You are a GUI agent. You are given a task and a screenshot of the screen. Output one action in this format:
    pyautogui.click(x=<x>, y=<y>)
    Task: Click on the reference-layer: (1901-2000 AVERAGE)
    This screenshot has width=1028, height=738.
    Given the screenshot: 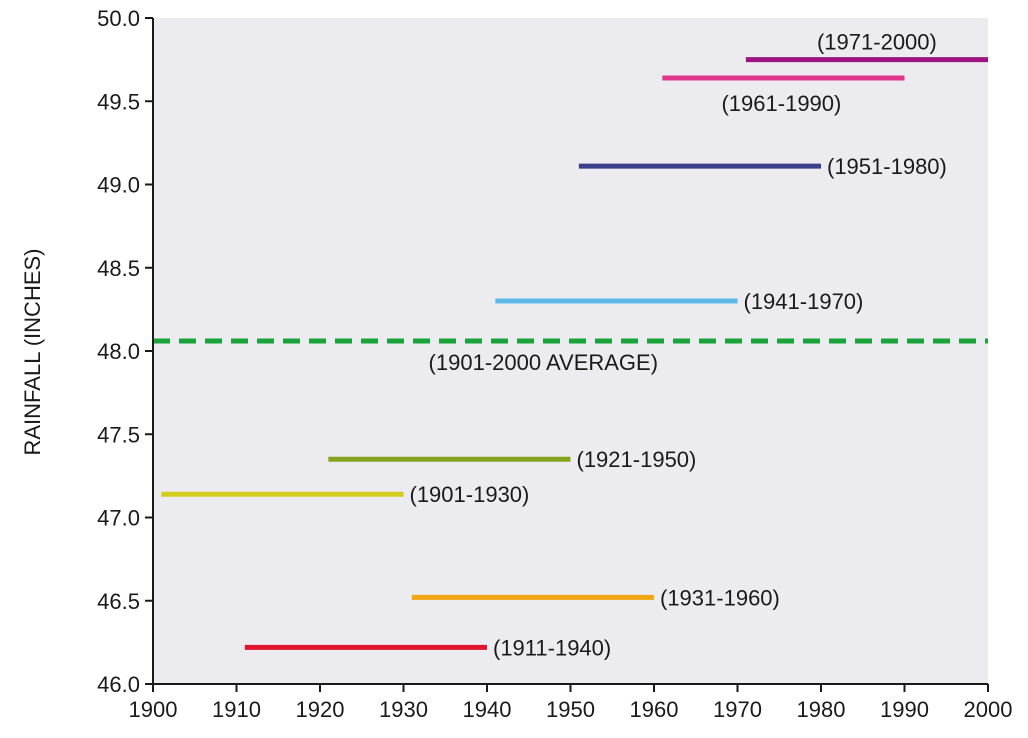 What is the action you would take?
    pyautogui.click(x=570, y=356)
    